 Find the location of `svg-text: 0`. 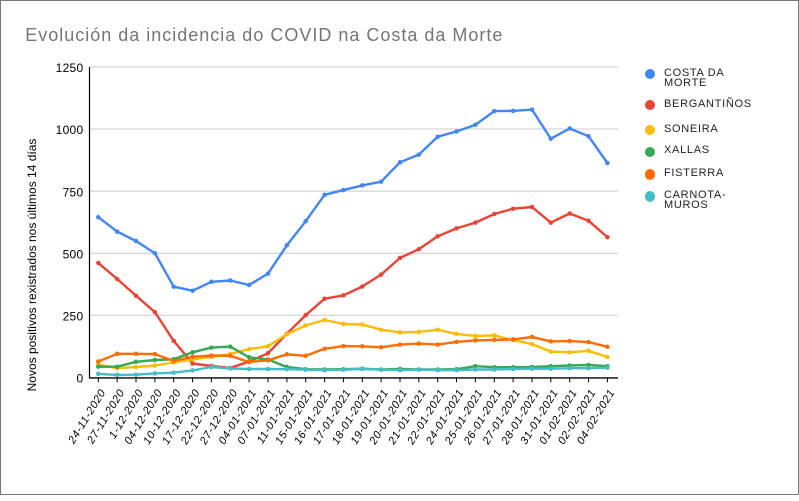

svg-text: 0 is located at coordinates (80, 379).